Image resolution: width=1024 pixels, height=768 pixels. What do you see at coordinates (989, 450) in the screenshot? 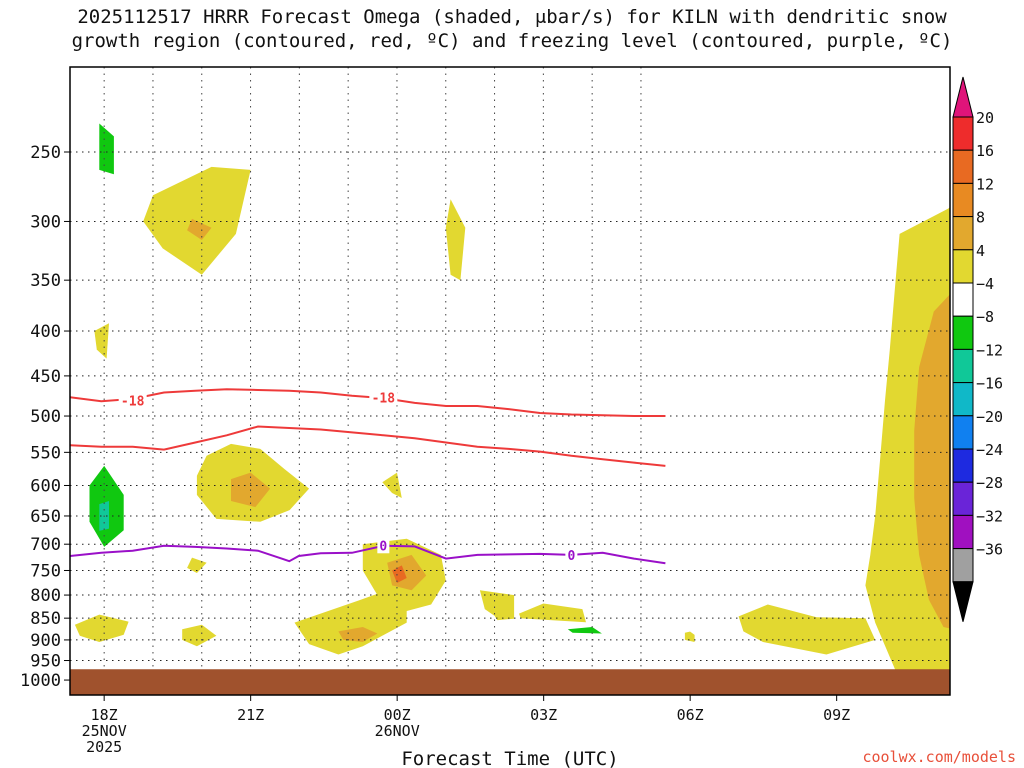
I see `colorbar-label: −24` at bounding box center [989, 450].